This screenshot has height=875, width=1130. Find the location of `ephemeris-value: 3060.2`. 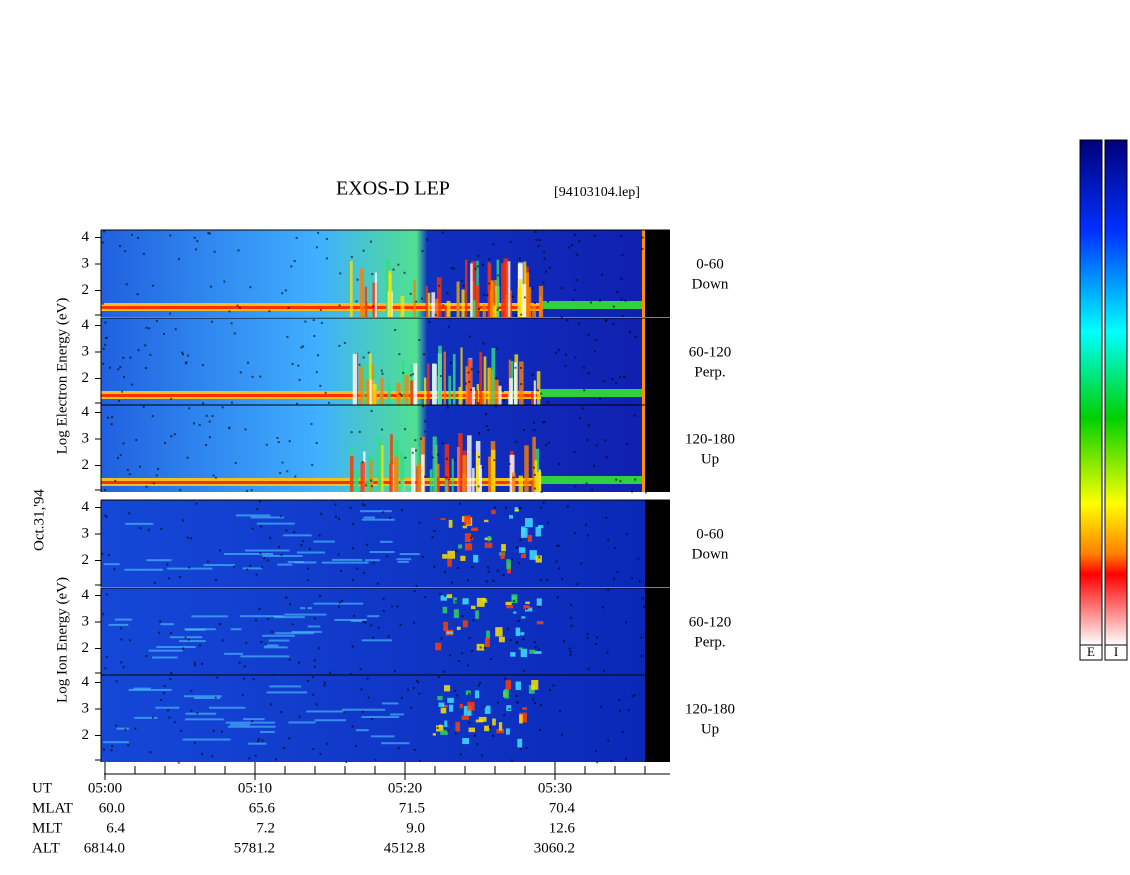

ephemeris-value: 3060.2 is located at coordinates (554, 848).